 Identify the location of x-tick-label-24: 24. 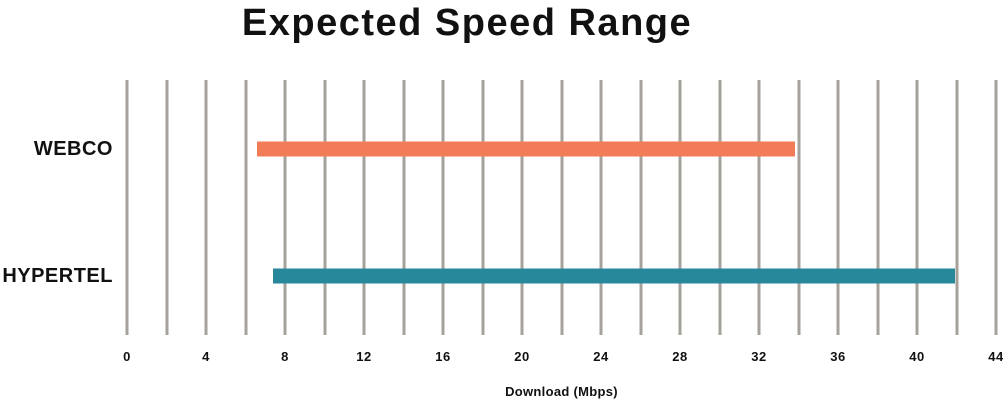
(601, 356).